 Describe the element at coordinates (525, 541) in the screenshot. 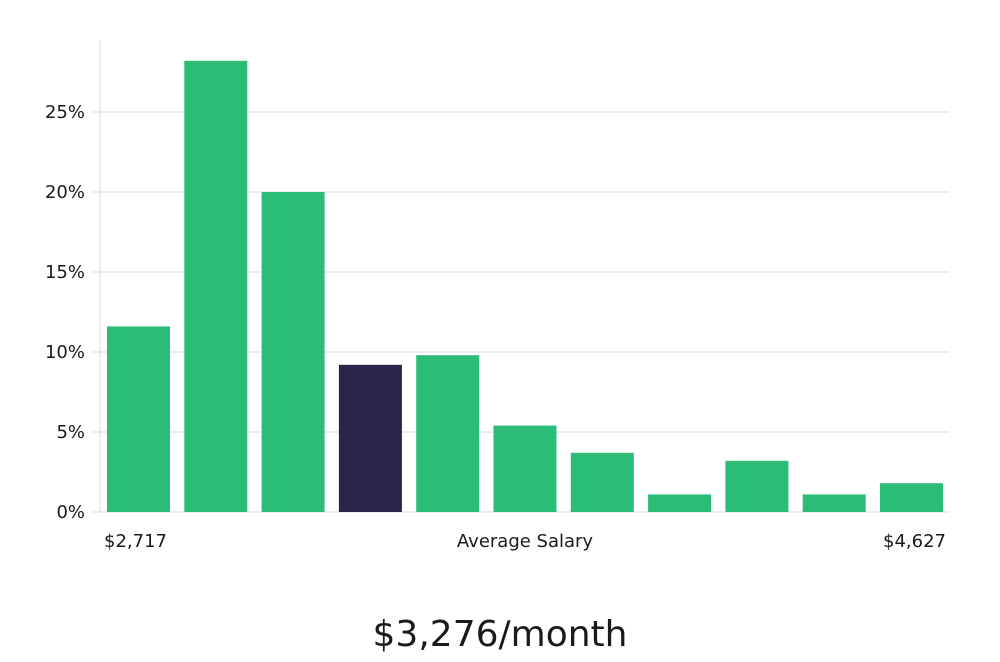

I see `x-axis-title: Average Salary` at that location.